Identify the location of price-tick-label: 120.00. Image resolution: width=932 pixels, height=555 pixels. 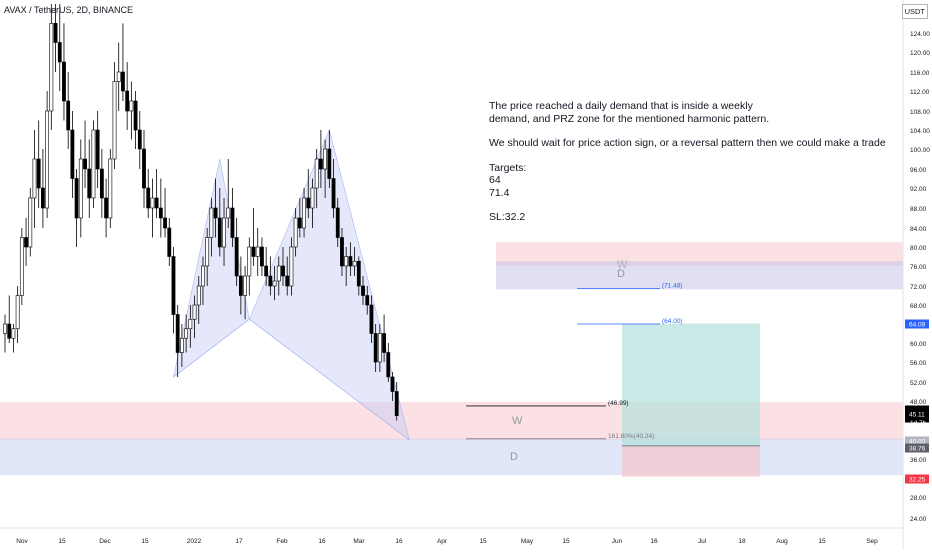
(920, 53).